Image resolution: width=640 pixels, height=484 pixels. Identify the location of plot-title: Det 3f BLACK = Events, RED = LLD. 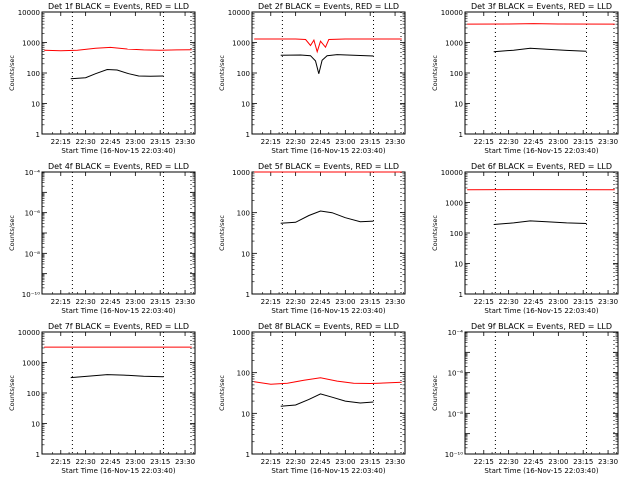
(541, 6).